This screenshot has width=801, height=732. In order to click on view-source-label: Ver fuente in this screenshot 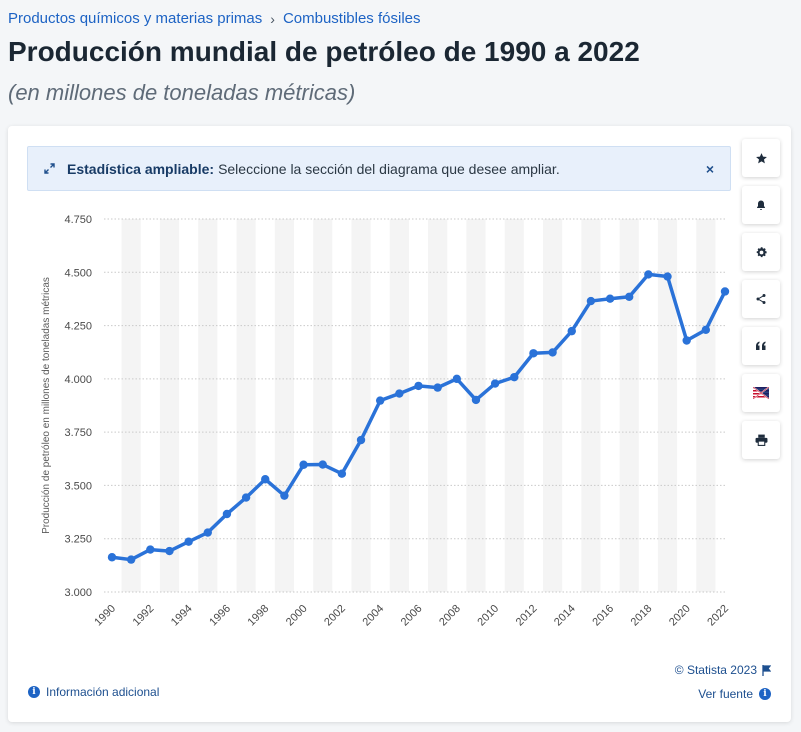, I will do `click(725, 694)`.